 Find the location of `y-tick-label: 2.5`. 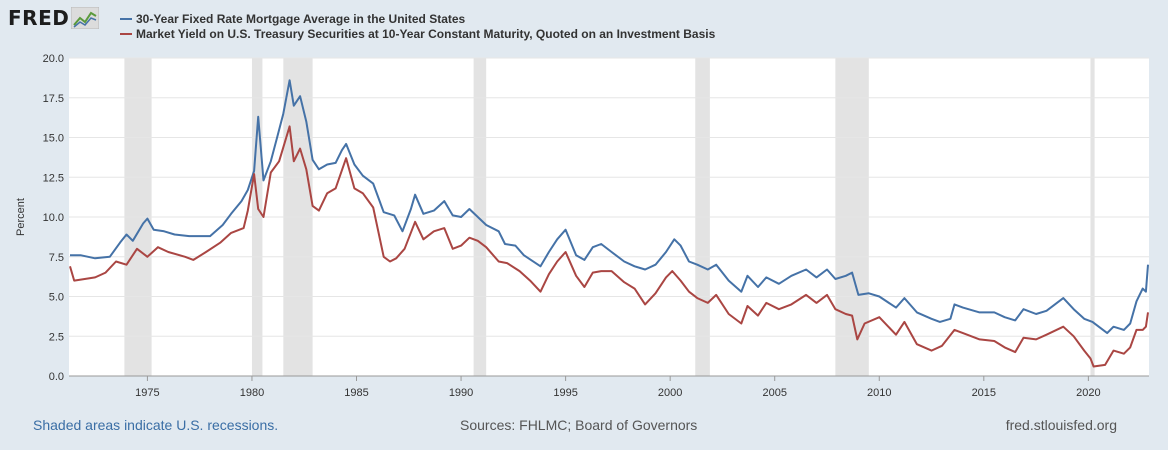

y-tick-label: 2.5 is located at coordinates (56, 337).